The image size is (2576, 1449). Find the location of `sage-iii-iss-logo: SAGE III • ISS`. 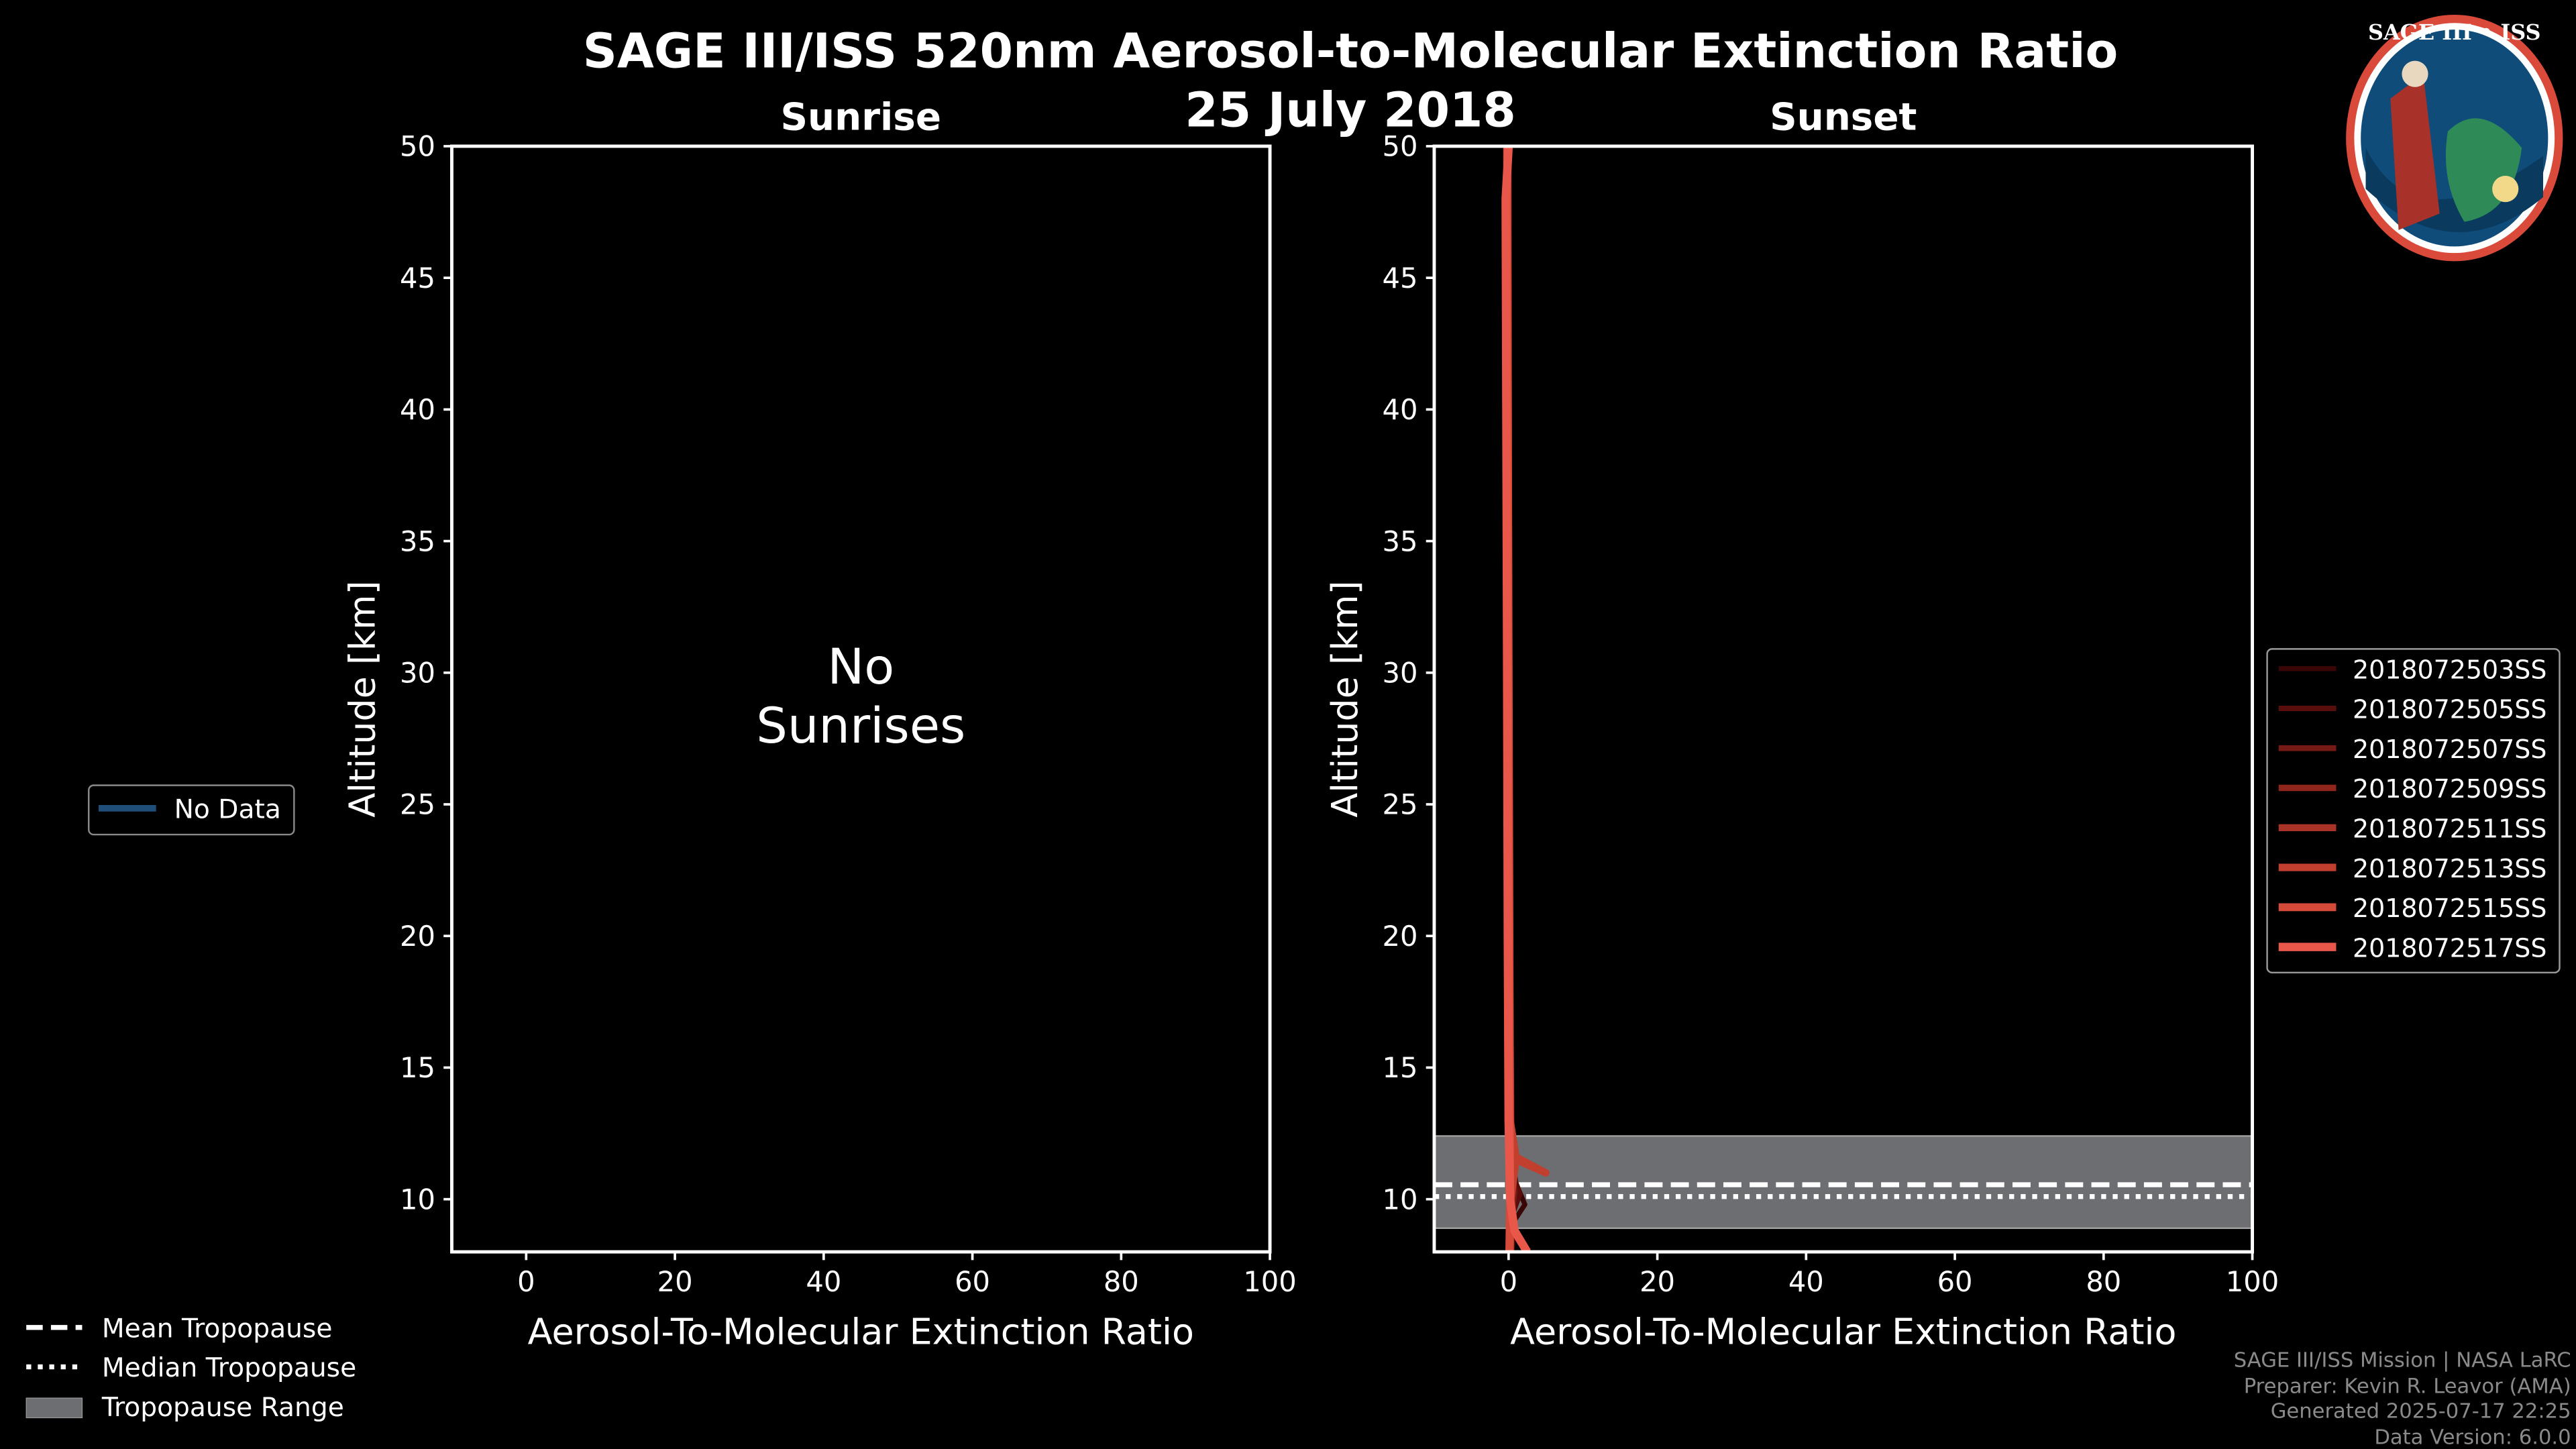

sage-iii-iss-logo: SAGE III • ISS is located at coordinates (2454, 138).